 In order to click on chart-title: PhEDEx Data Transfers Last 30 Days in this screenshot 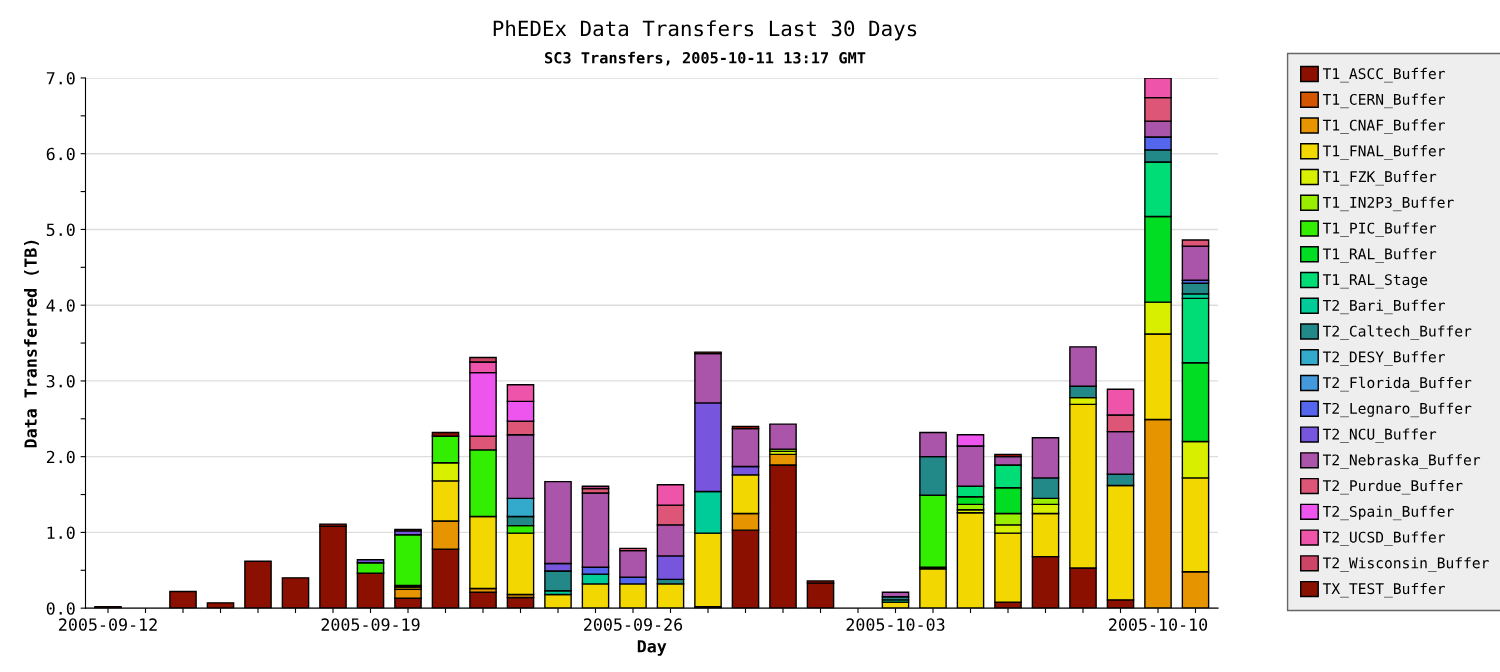, I will do `click(705, 30)`.